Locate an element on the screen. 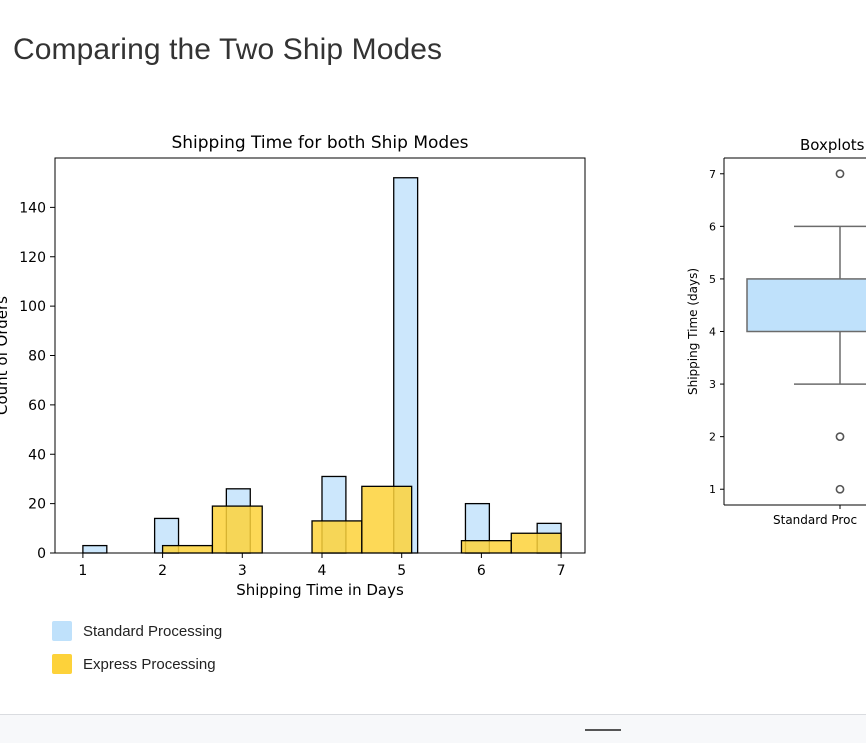  legend-swatch-standard is located at coordinates (62, 631).